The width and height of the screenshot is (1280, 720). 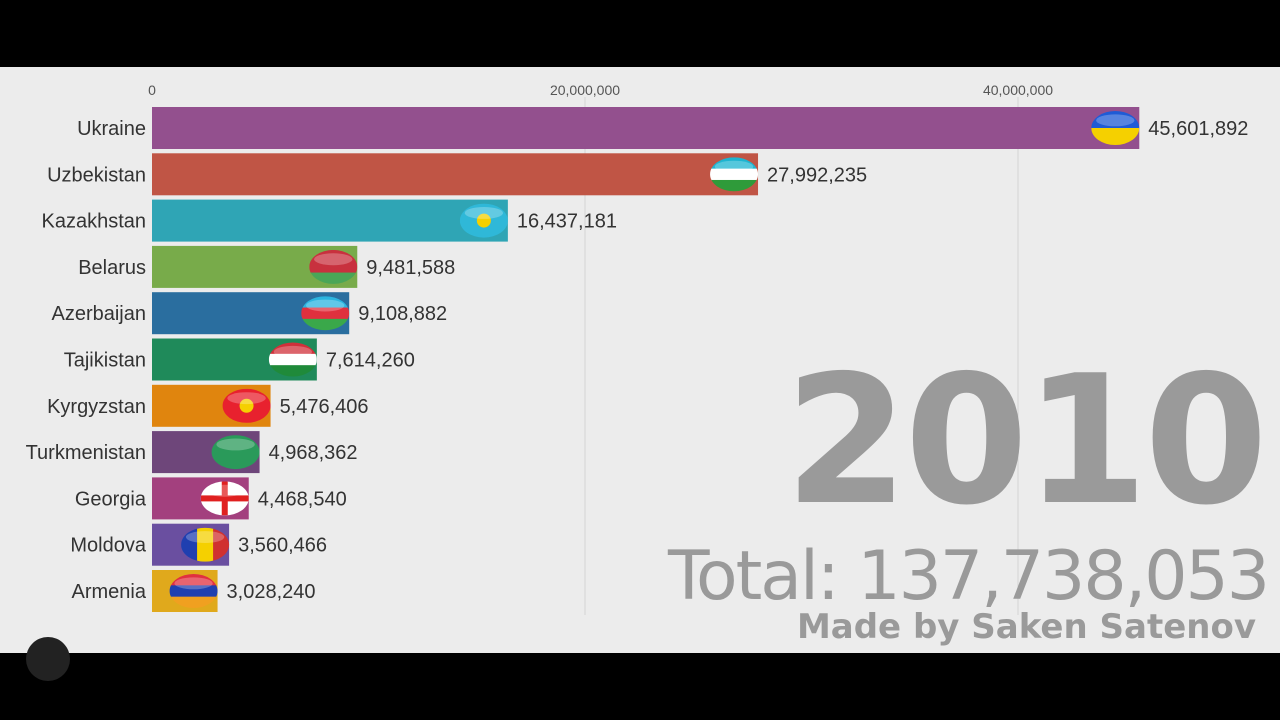 I want to click on x-tick-label: 20,000,000, so click(x=585, y=90).